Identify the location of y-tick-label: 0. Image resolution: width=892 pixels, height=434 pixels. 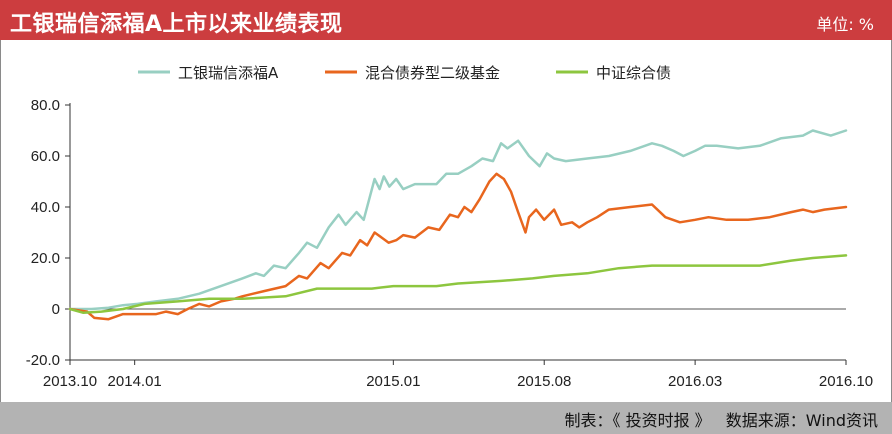
(56, 309).